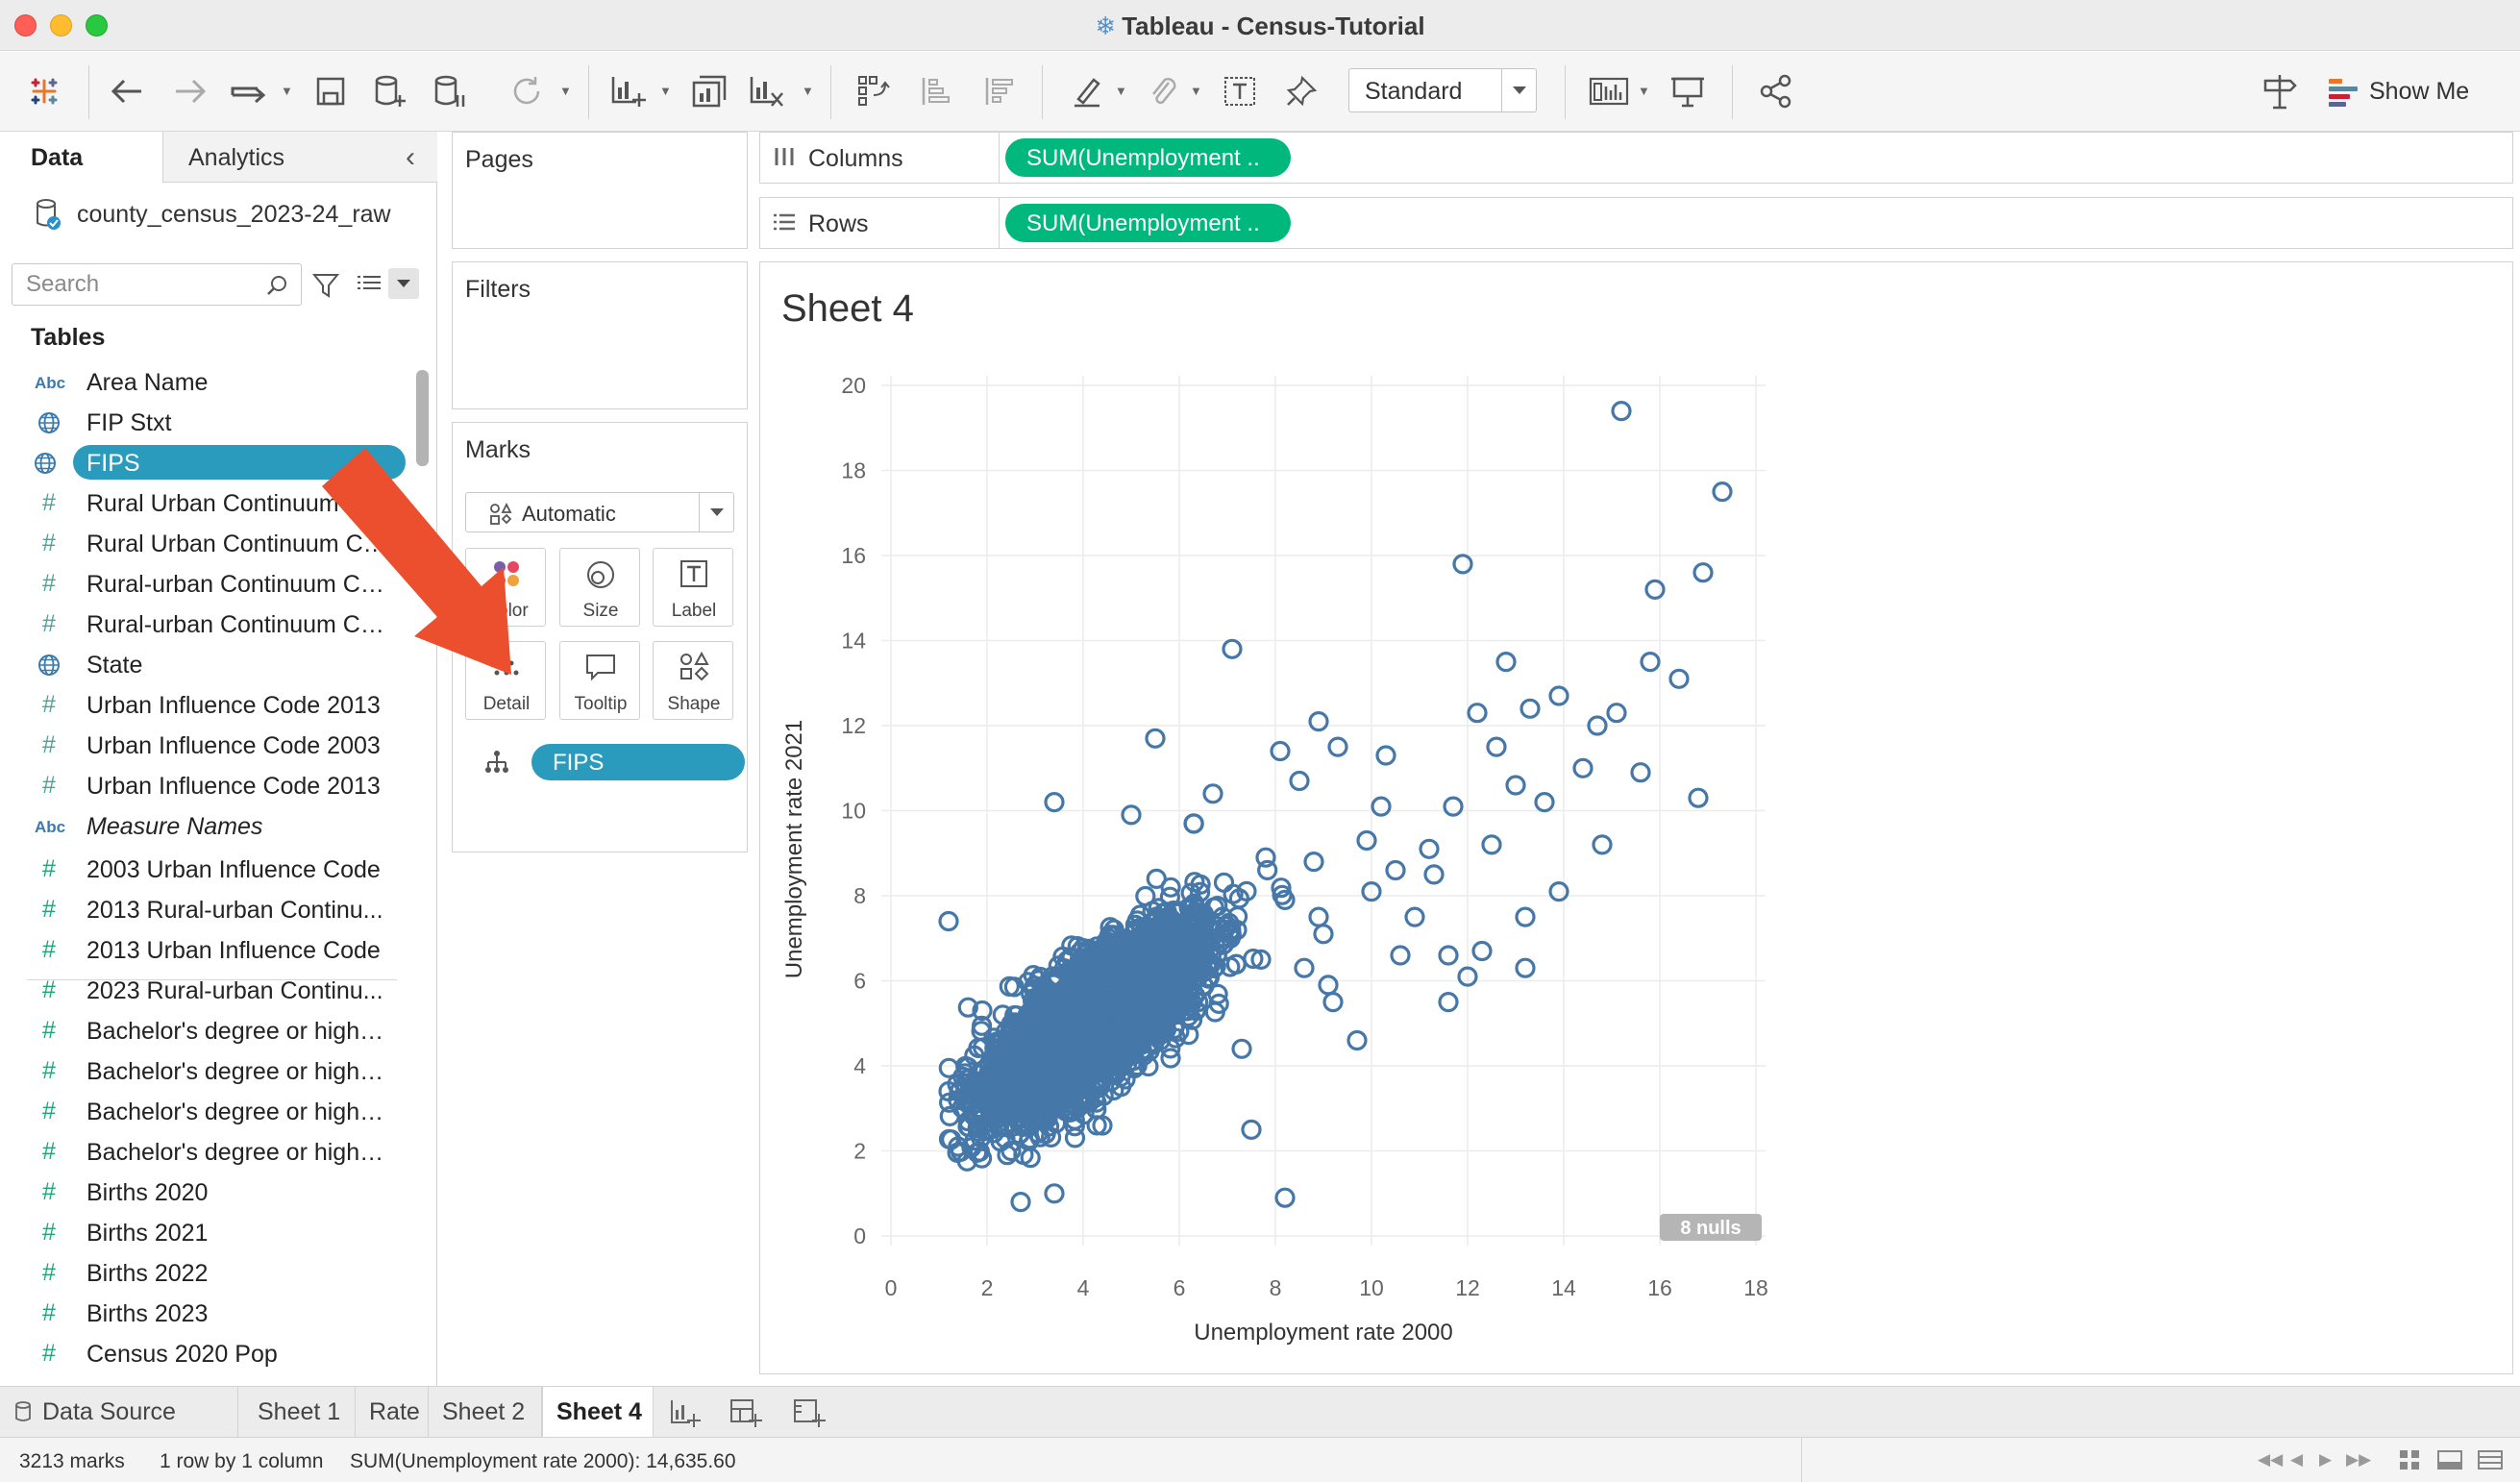 This screenshot has height=1482, width=2520. Describe the element at coordinates (936, 91) in the screenshot. I see `sort-ascending-icon` at that location.